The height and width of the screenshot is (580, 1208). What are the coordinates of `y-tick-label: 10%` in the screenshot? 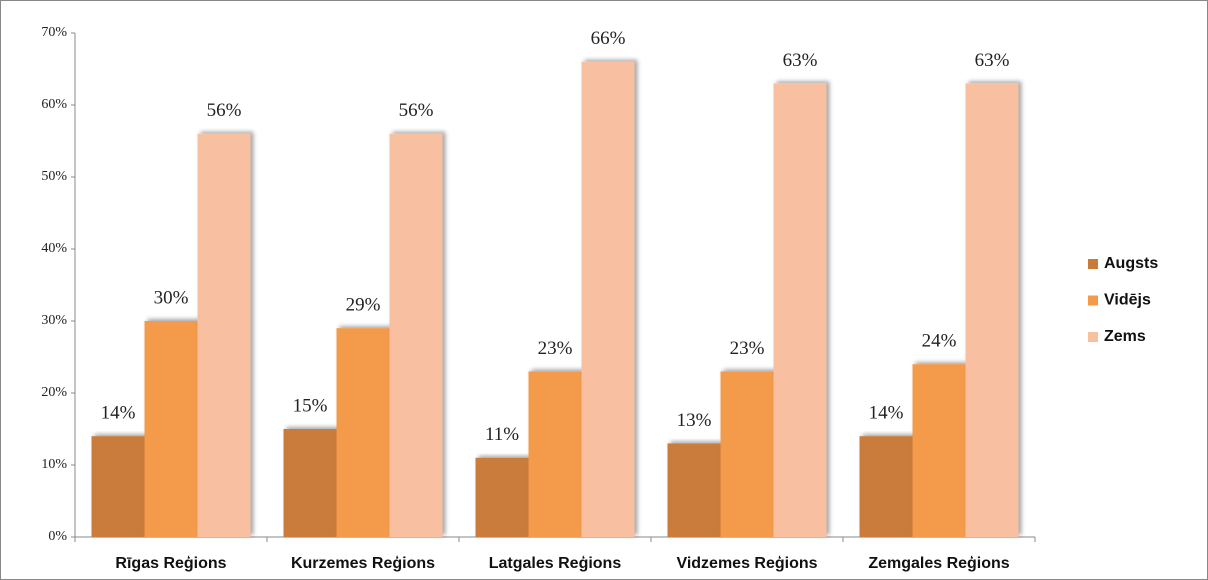 It's located at (54, 464).